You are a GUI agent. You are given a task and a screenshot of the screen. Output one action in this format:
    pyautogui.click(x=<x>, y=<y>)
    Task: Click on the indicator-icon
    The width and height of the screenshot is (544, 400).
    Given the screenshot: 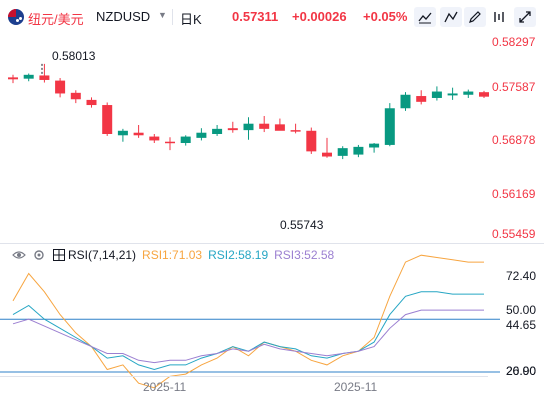 What is the action you would take?
    pyautogui.click(x=451, y=17)
    